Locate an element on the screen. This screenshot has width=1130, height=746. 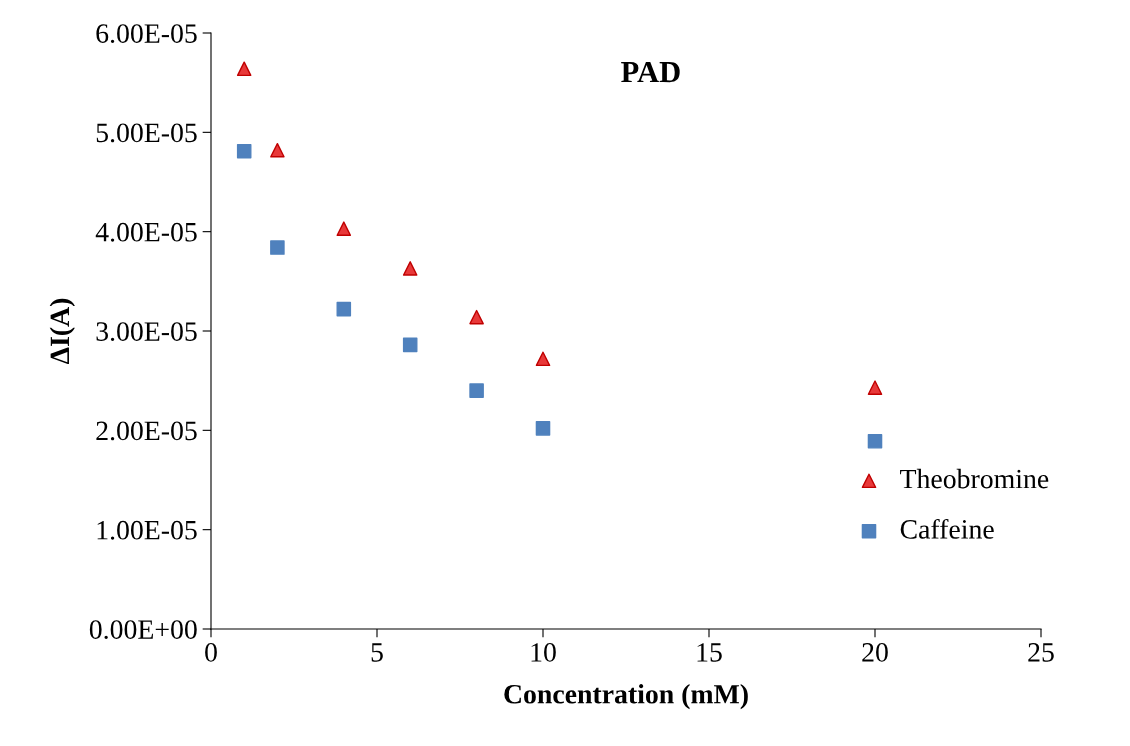
legend-label: Theobromine is located at coordinates (974, 478).